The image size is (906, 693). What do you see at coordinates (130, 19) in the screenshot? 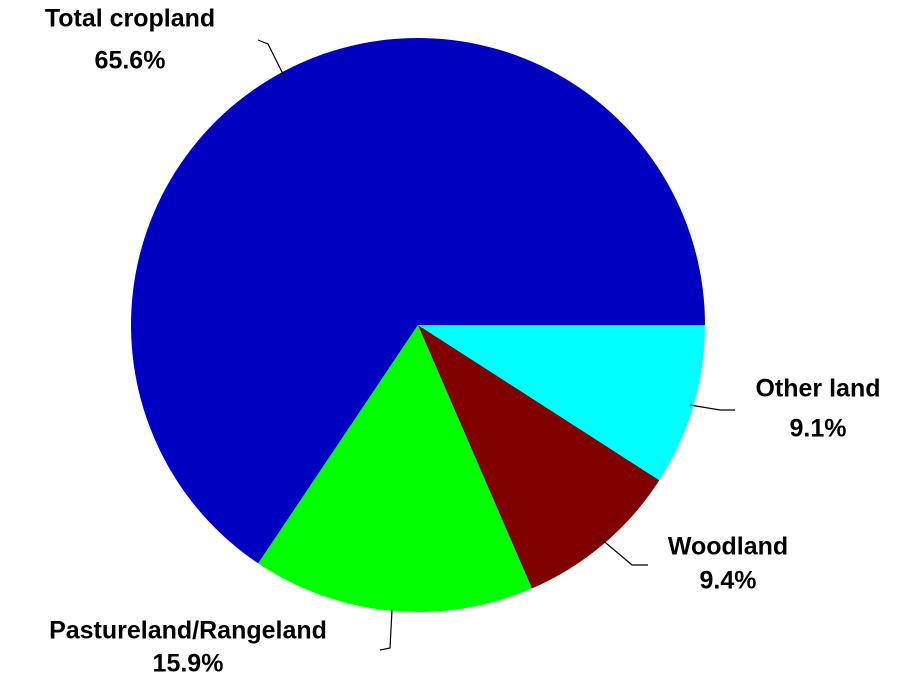
I see `slice-label: Total cropland` at bounding box center [130, 19].